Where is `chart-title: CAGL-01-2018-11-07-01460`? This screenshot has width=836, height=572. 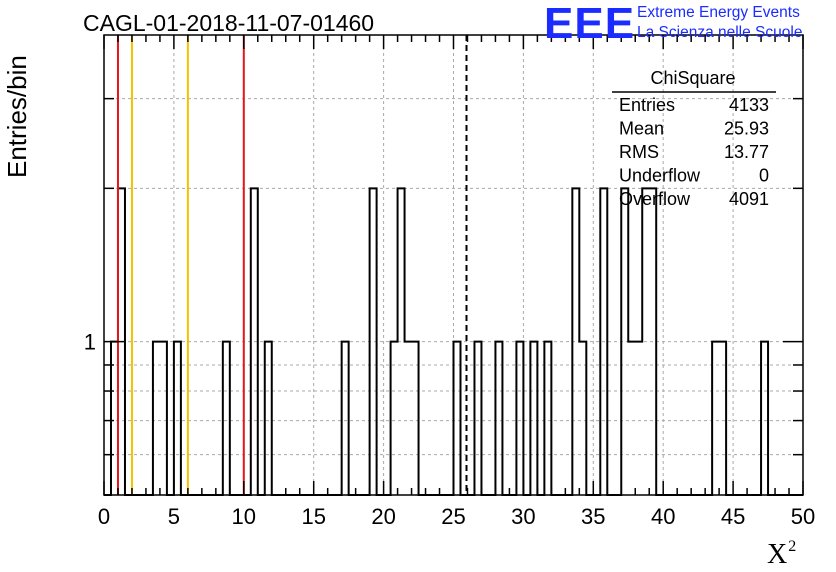 chart-title: CAGL-01-2018-11-07-01460 is located at coordinates (229, 23).